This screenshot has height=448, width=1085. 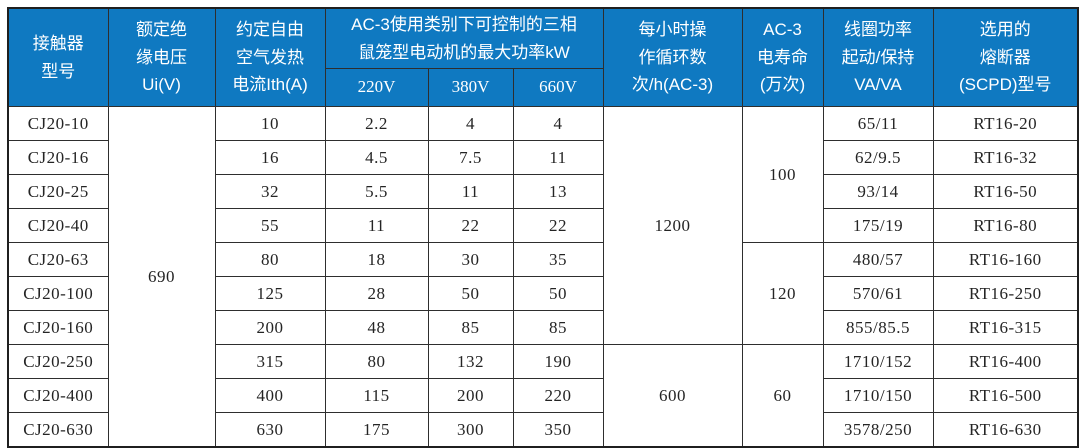 What do you see at coordinates (558, 123) in the screenshot?
I see `cell-power-660v: 4` at bounding box center [558, 123].